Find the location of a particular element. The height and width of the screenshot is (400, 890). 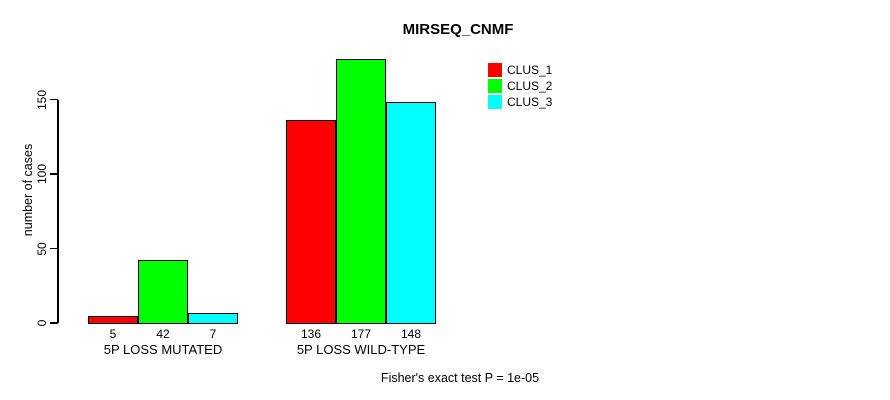

annotation-fishers-test: Fisher's exact test P = 1e-05 is located at coordinates (460, 378).